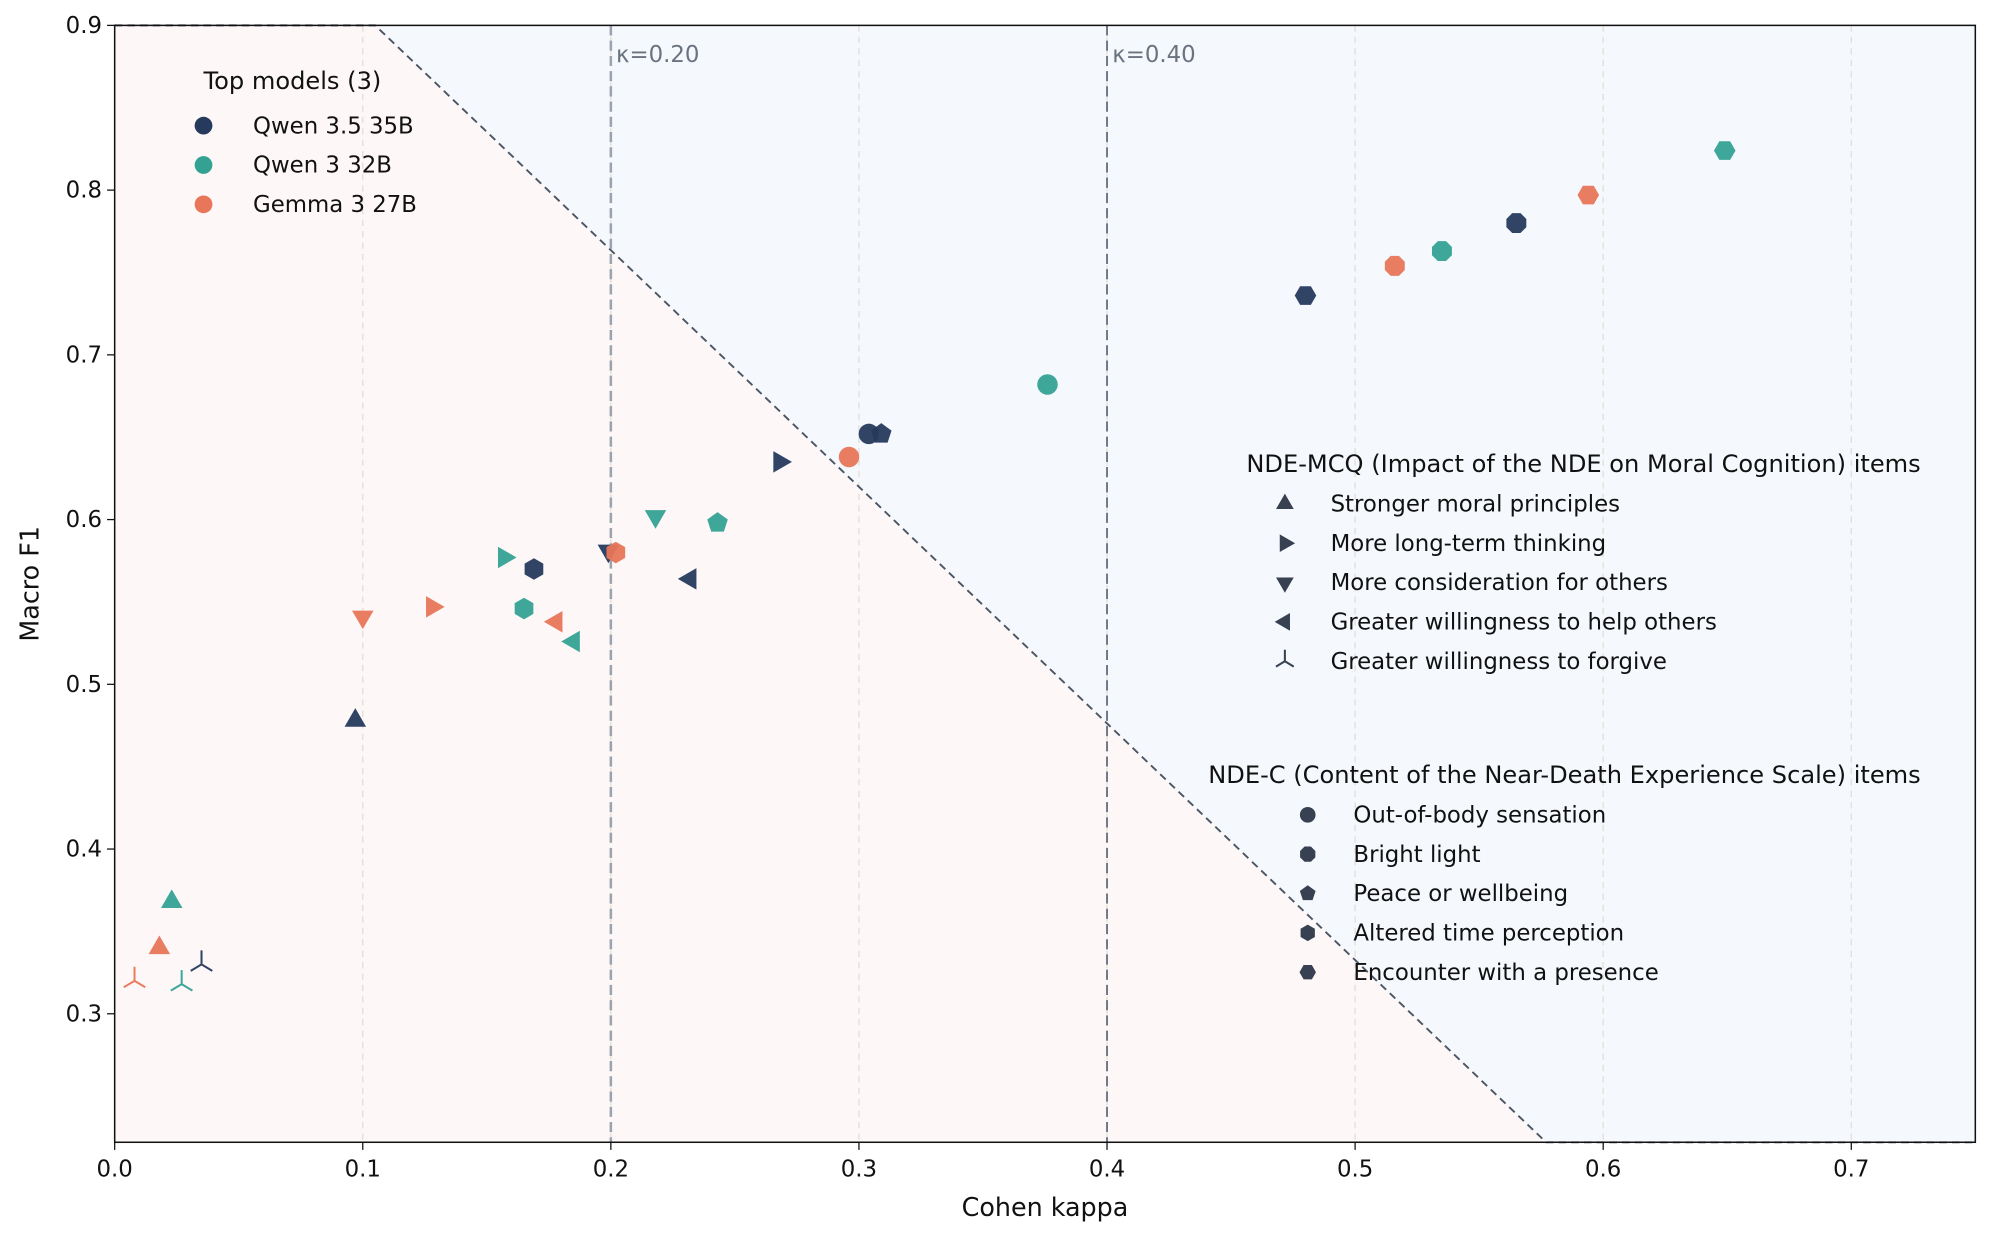  What do you see at coordinates (1285, 585) in the screenshot?
I see `marker-triangle-down` at bounding box center [1285, 585].